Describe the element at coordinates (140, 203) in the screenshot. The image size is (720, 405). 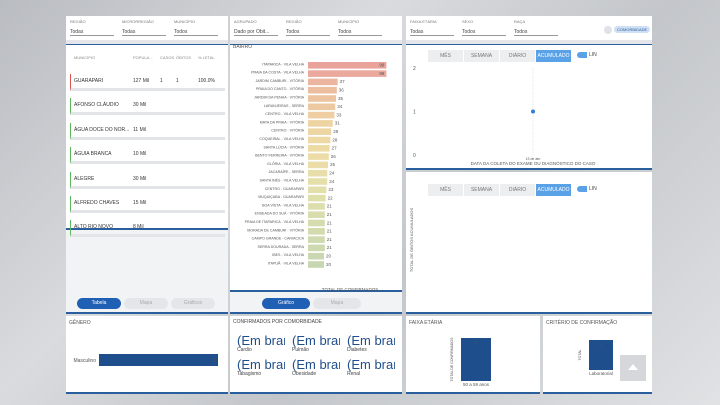
I see `cell: 15 Mil` at that location.